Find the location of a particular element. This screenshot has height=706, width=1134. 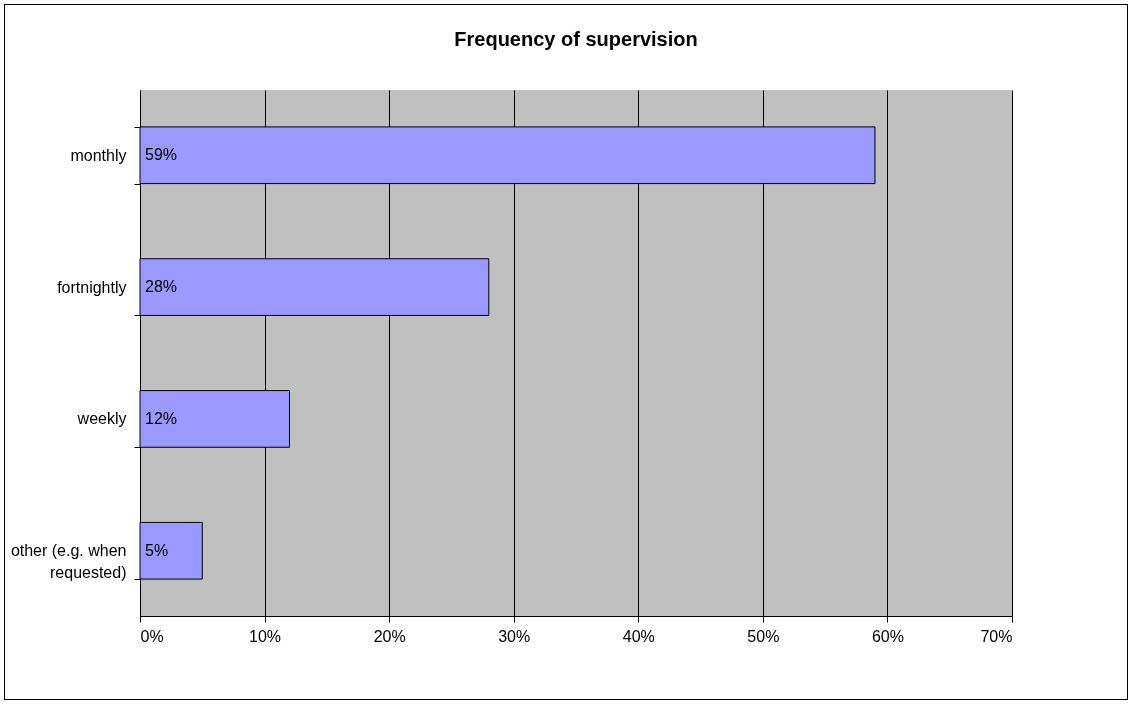

x-tick-label: 30% is located at coordinates (514, 636).